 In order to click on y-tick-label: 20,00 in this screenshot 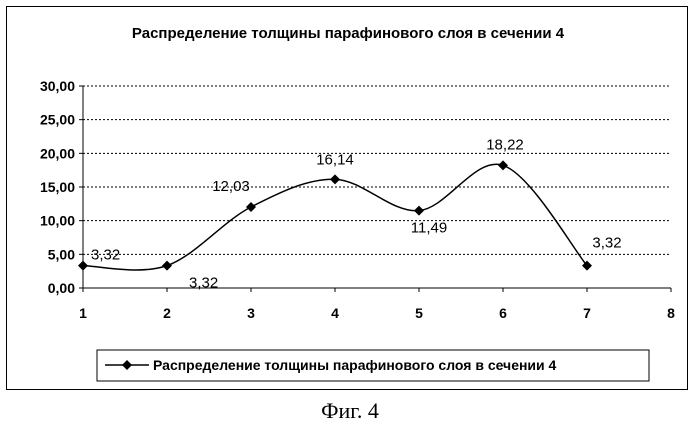, I will do `click(57, 153)`.